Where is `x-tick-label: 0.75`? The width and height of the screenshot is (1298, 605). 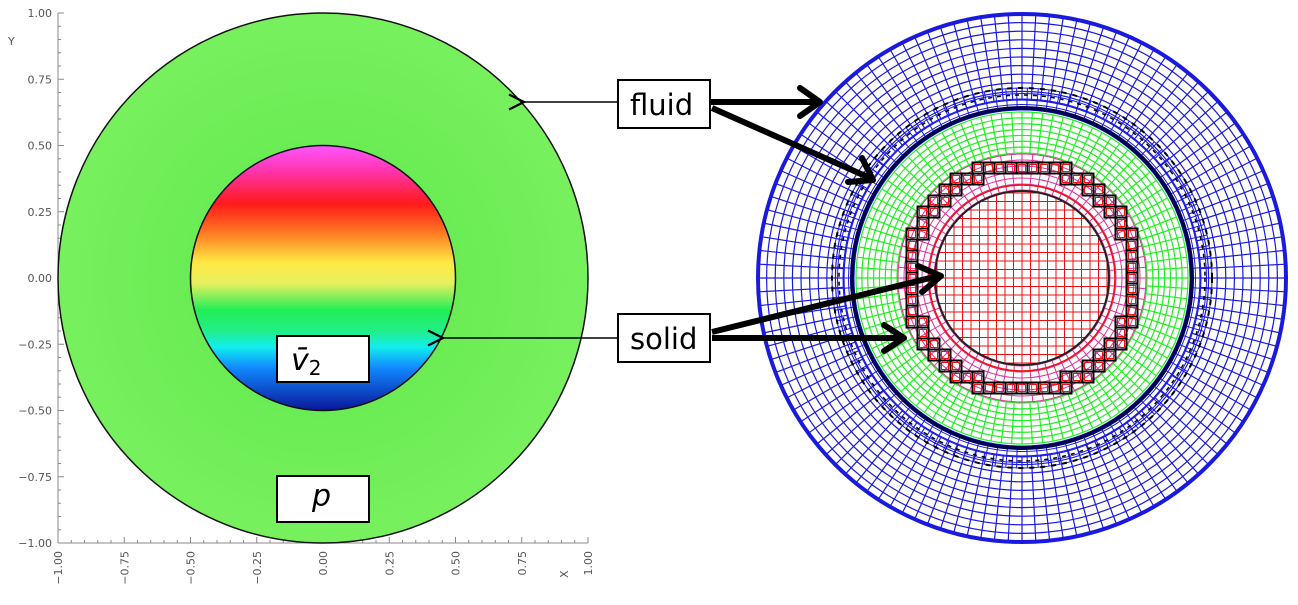
x-tick-label: 0.75 is located at coordinates (522, 563).